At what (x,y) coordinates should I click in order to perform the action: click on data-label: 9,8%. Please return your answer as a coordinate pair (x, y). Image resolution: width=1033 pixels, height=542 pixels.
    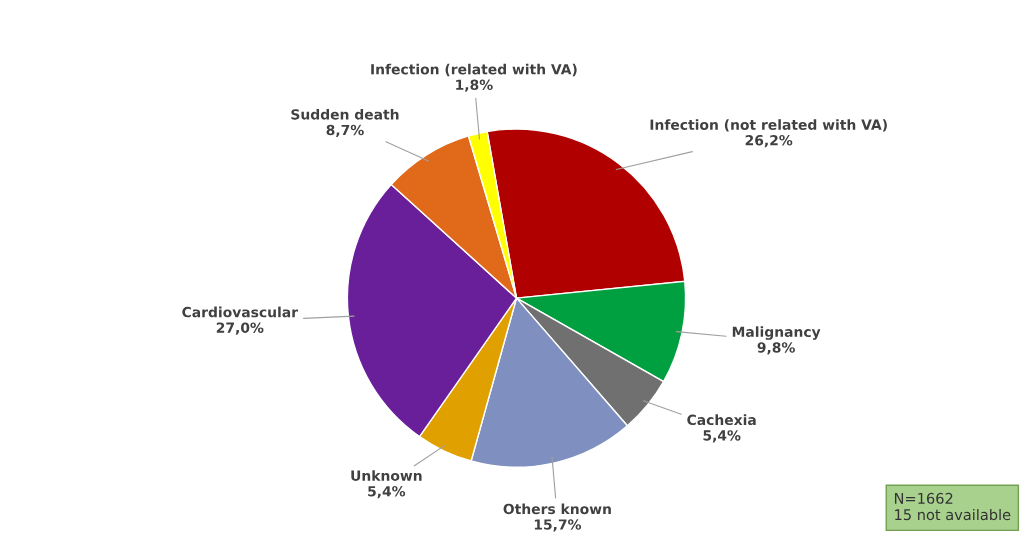
    Looking at the image, I should click on (776, 348).